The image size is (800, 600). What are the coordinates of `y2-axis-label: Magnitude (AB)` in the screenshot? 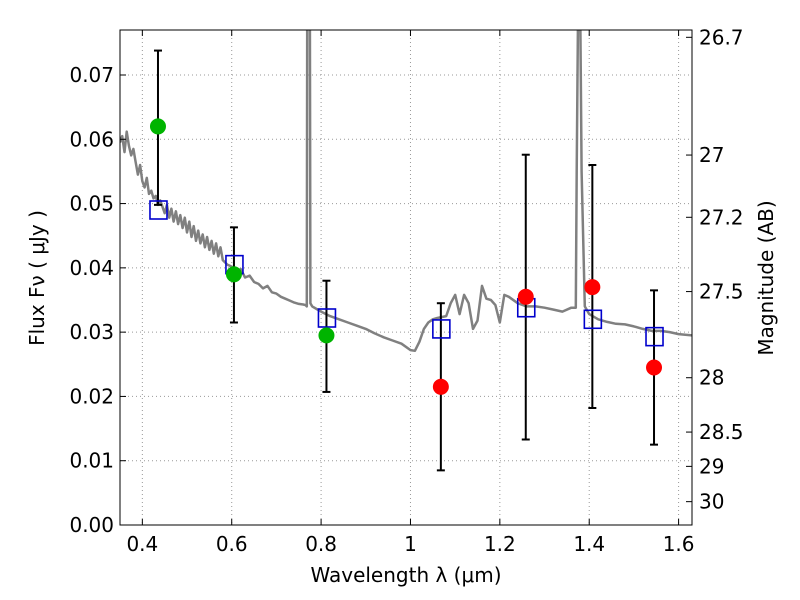 It's located at (766, 277).